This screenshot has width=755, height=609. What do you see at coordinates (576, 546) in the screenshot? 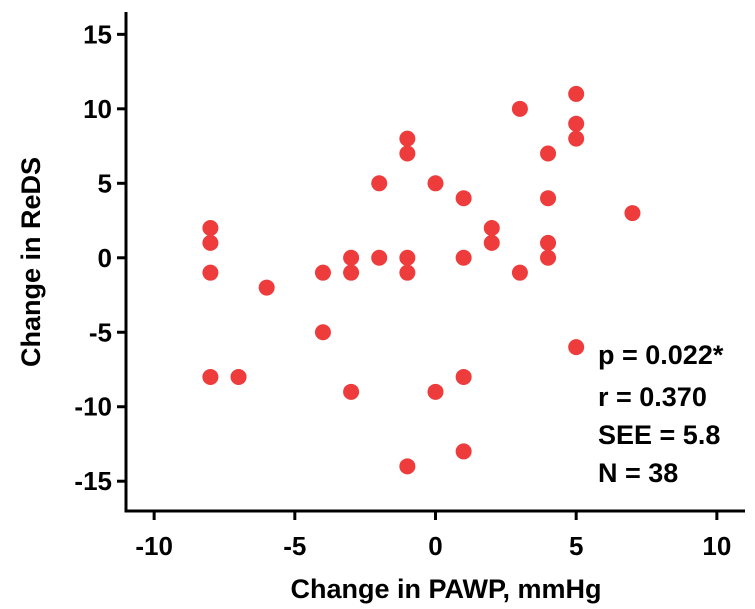
I see `x-tick-label: 5` at bounding box center [576, 546].